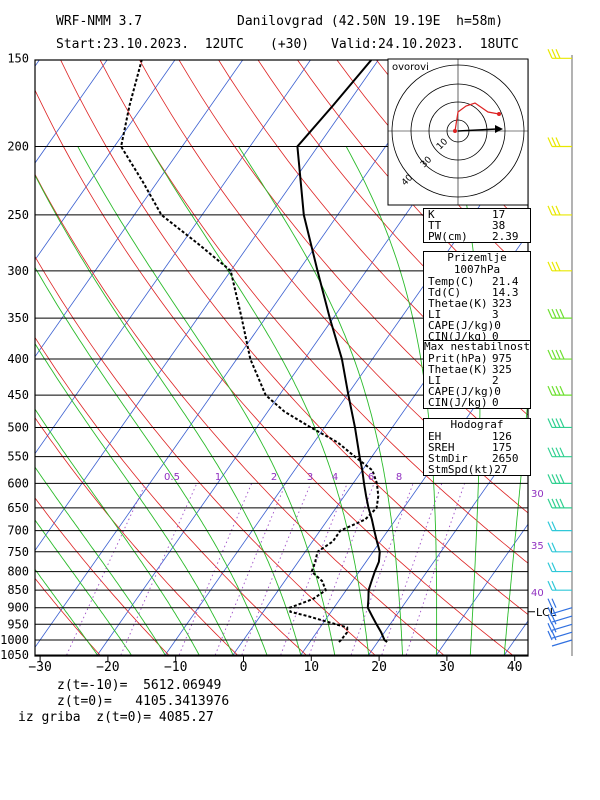 This screenshot has height=800, width=600. I want to click on pressure-tick-label: 400, so click(18, 359).